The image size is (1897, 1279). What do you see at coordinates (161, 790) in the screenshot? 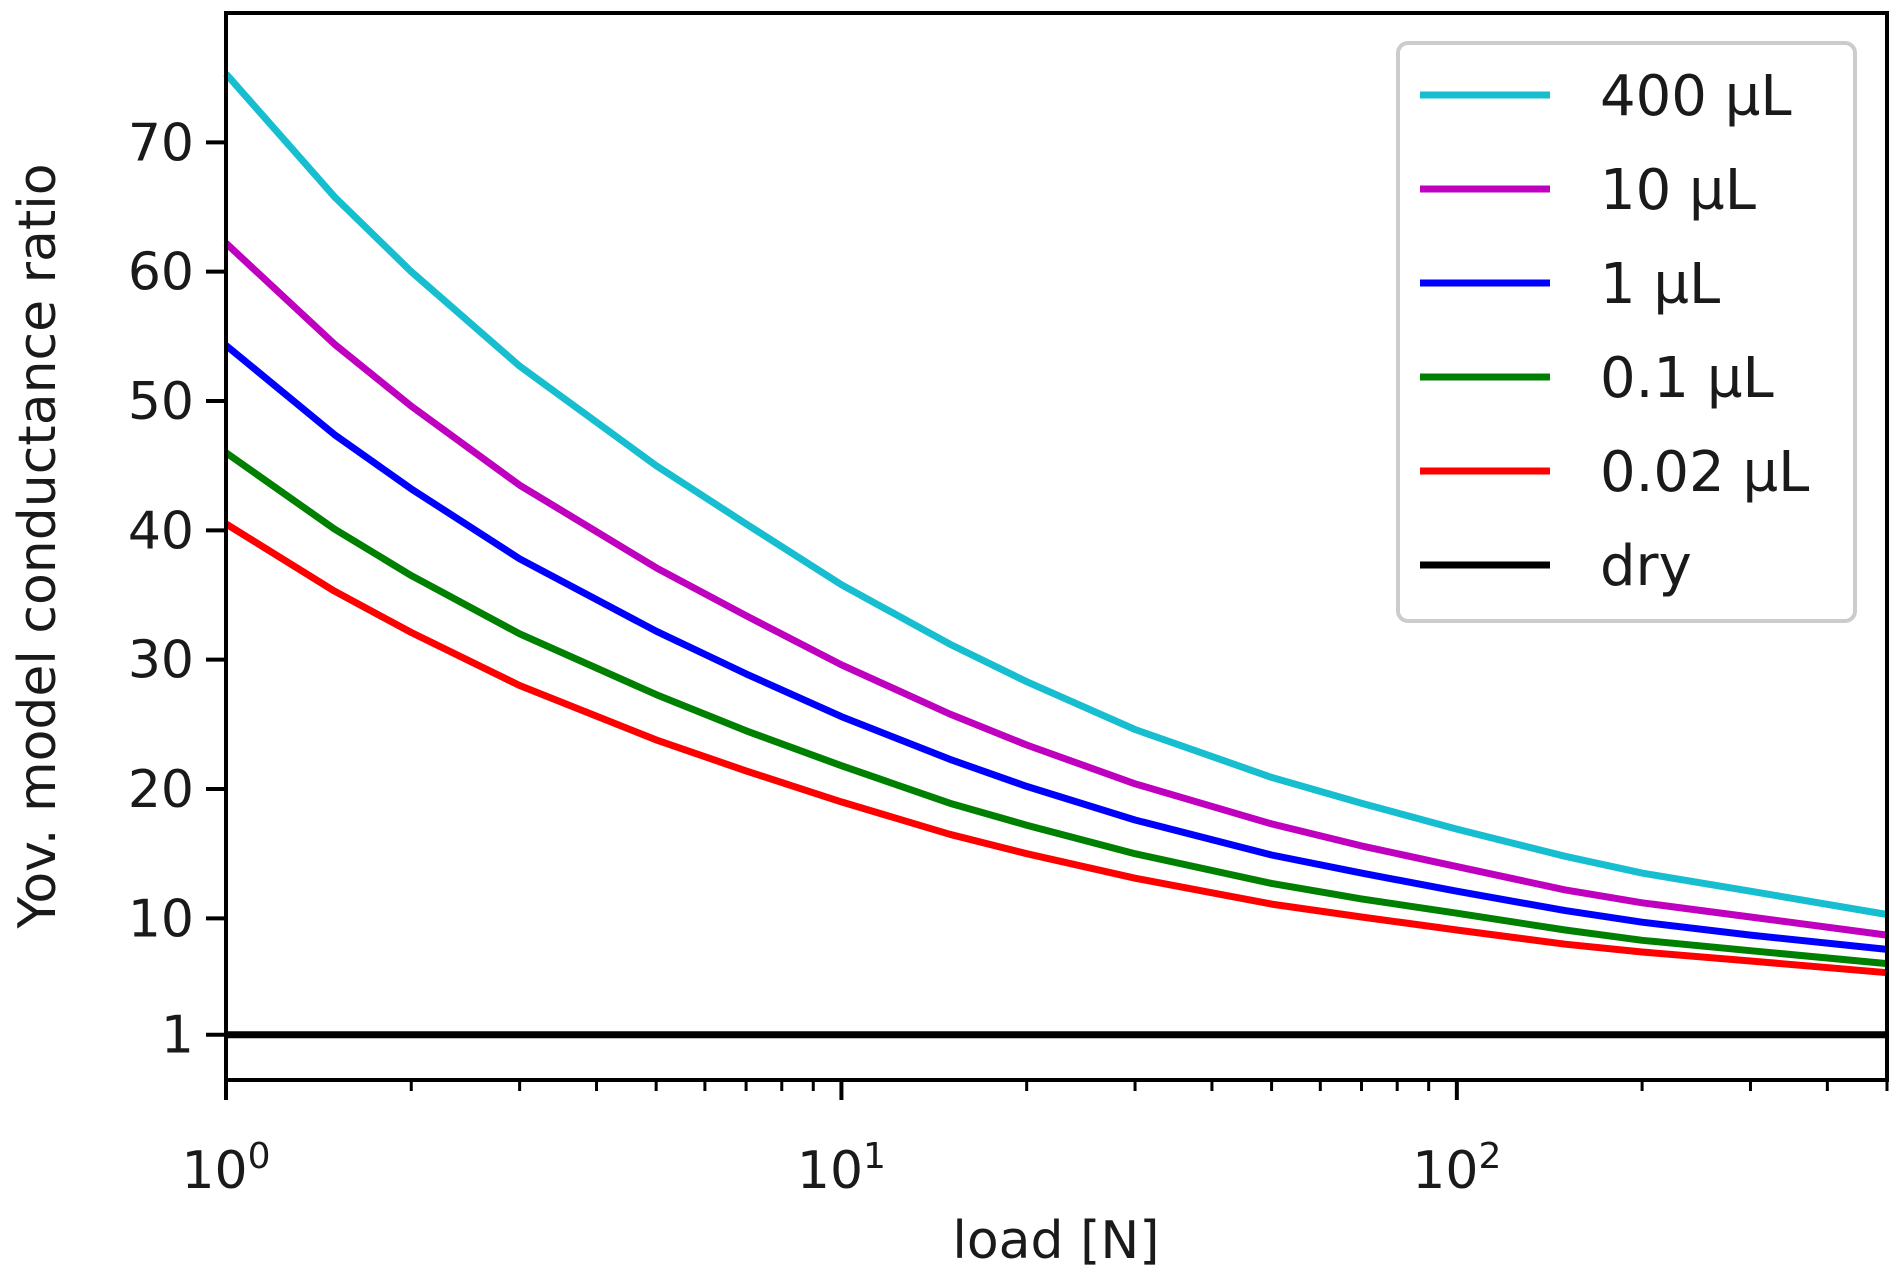
I see `y-tick-label: 20` at bounding box center [161, 790].